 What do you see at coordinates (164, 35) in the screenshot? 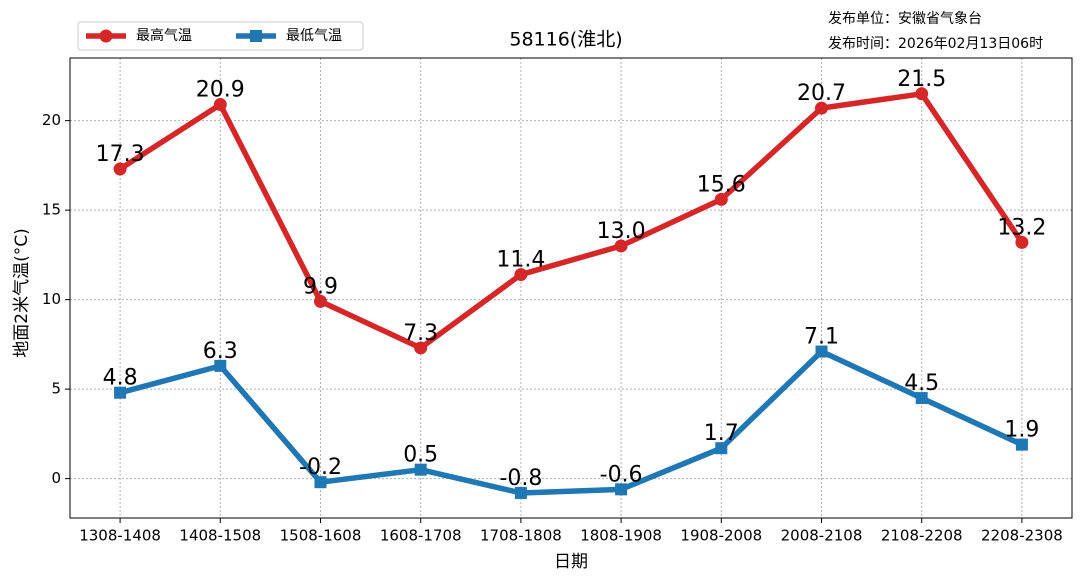
I see `legend-label: 最高气温` at bounding box center [164, 35].